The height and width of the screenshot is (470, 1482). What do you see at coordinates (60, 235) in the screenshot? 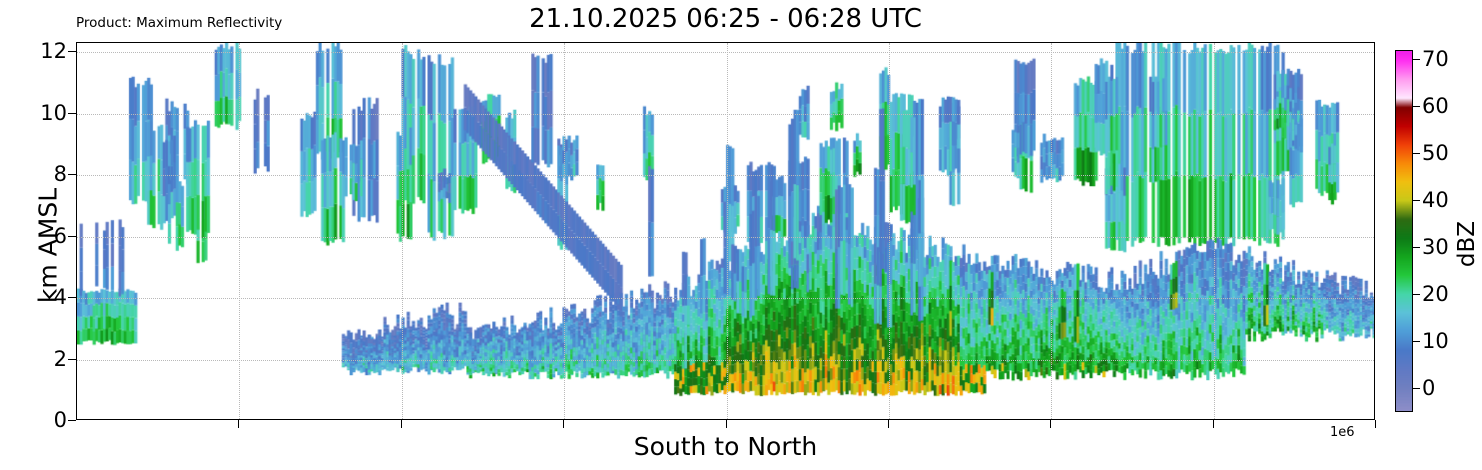
I see `y-tick-label: 6` at bounding box center [60, 235].